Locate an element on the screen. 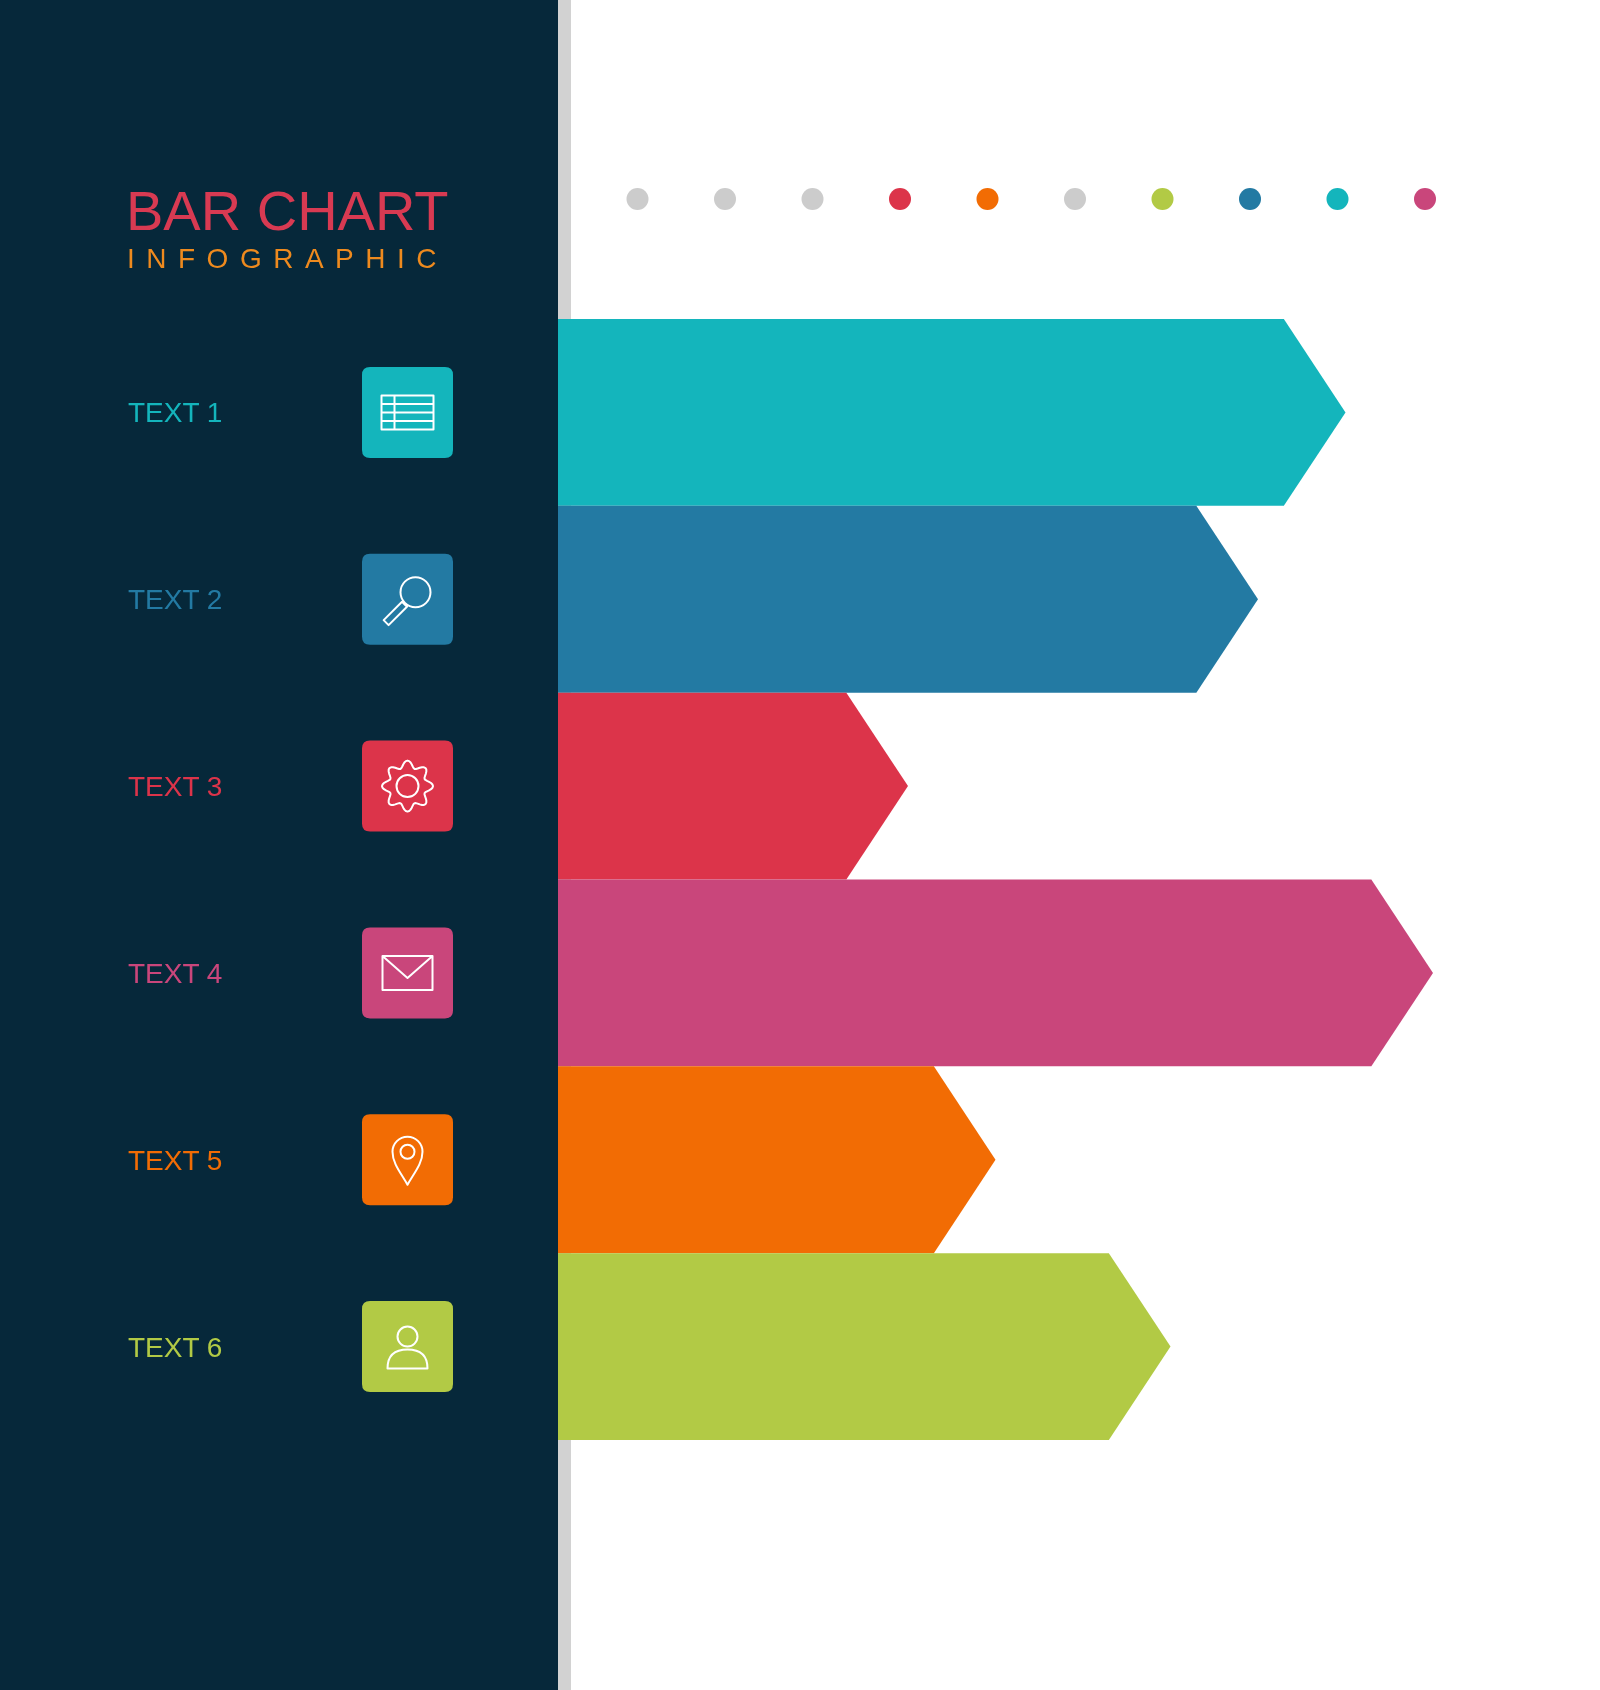 Image resolution: width=1600 pixels, height=1690 pixels. y-tick-label: TEXT 1 is located at coordinates (175, 412).